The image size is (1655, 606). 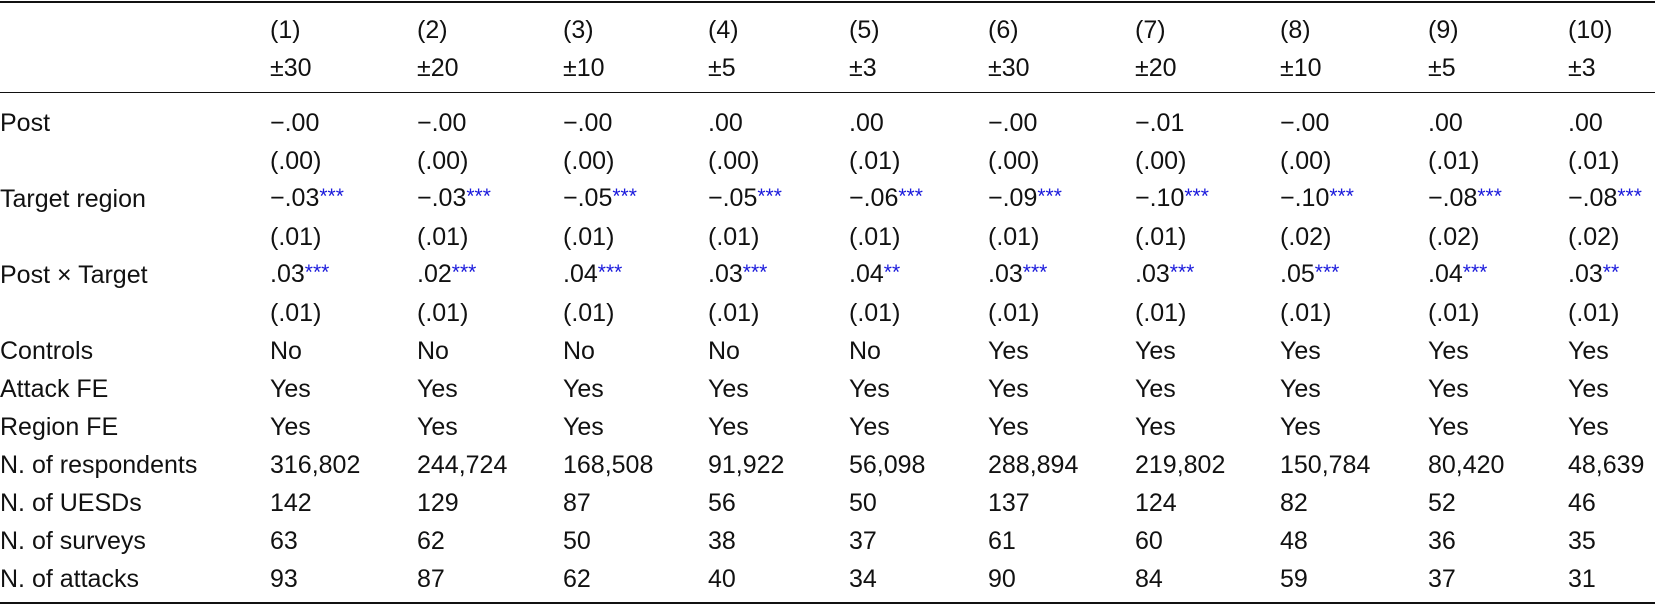 I want to click on column-number: (7), so click(x=1150, y=30).